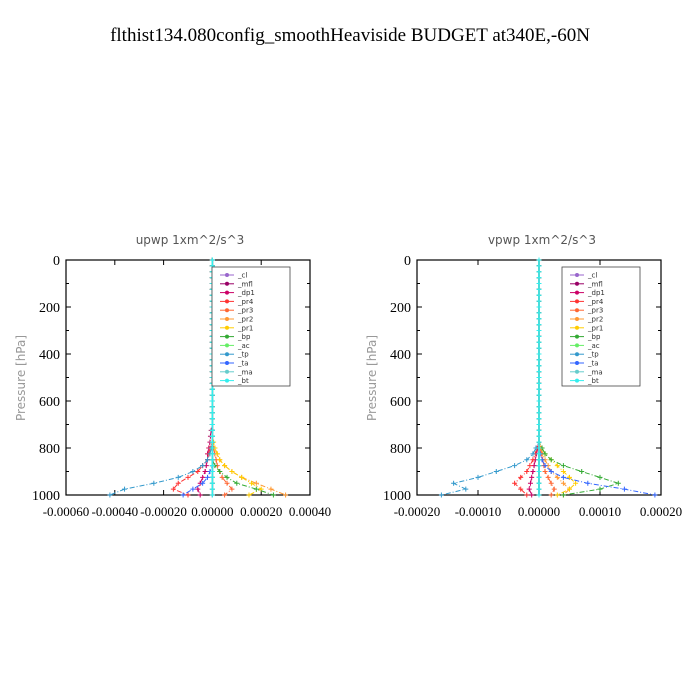 This screenshot has width=700, height=700. I want to click on series-line-tp, so click(161, 378).